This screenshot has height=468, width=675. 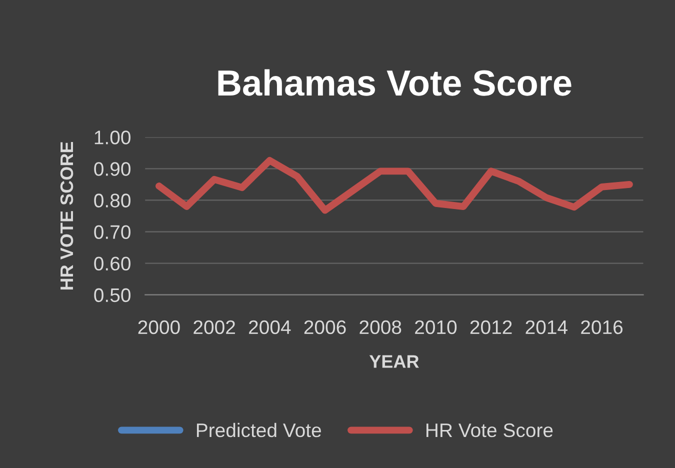 What do you see at coordinates (602, 327) in the screenshot?
I see `x-tick-label: 2016` at bounding box center [602, 327].